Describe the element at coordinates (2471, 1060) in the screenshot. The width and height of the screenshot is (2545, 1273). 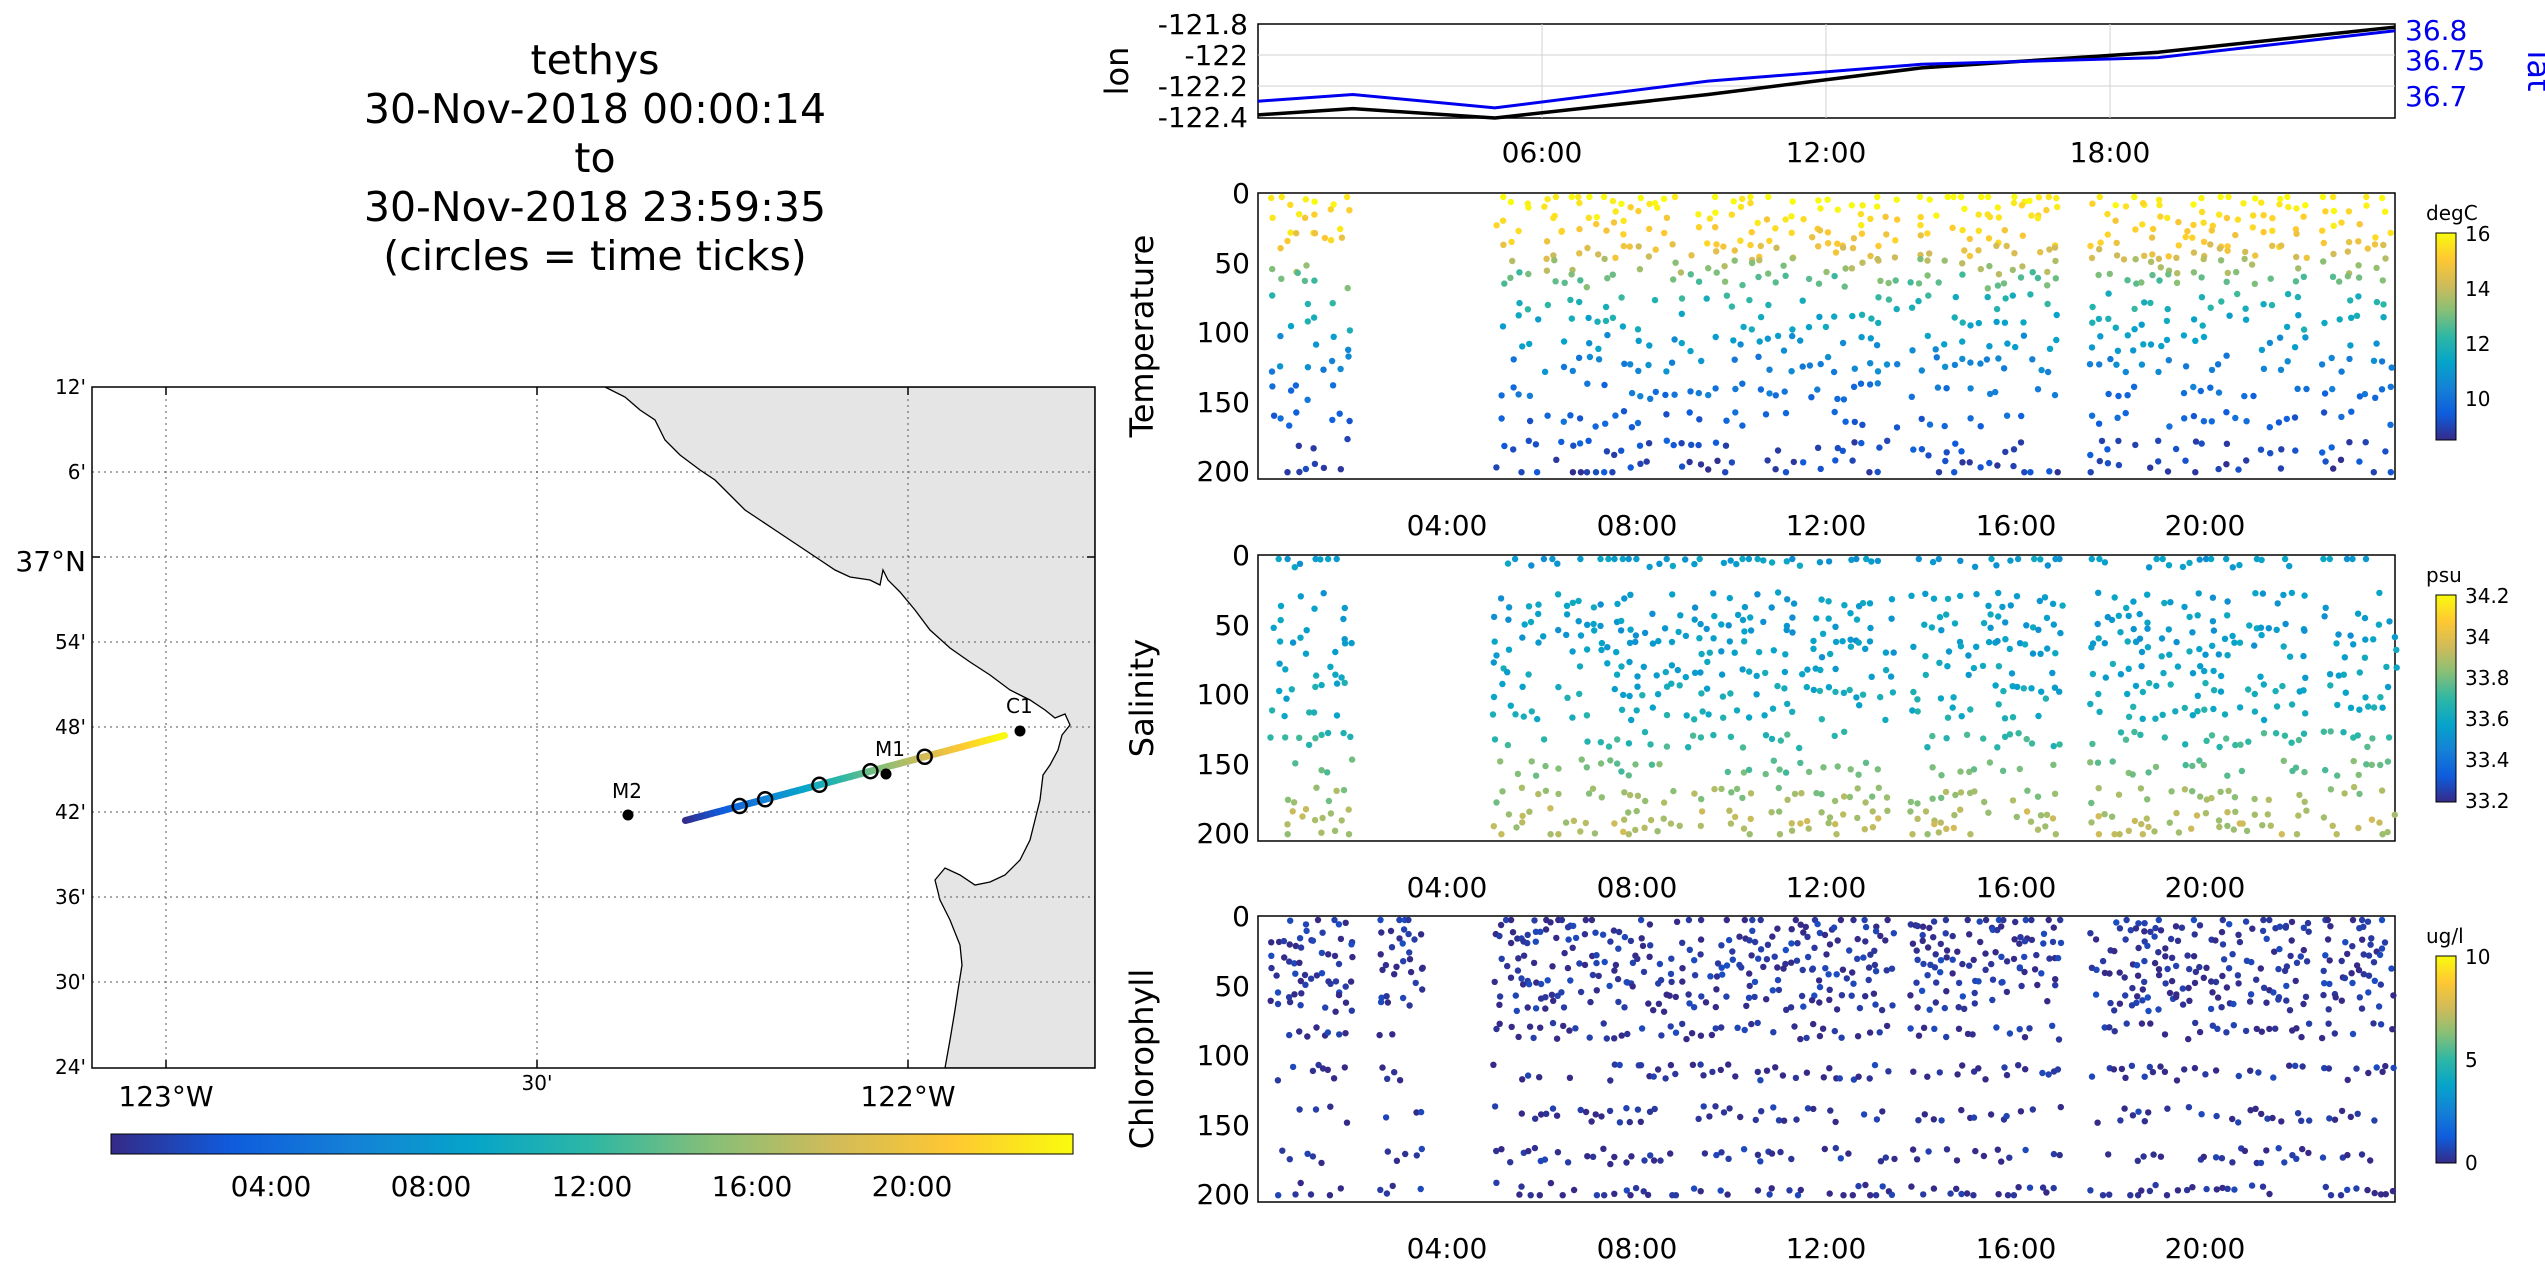
I see `chlorophyll-cb-5: 5` at that location.